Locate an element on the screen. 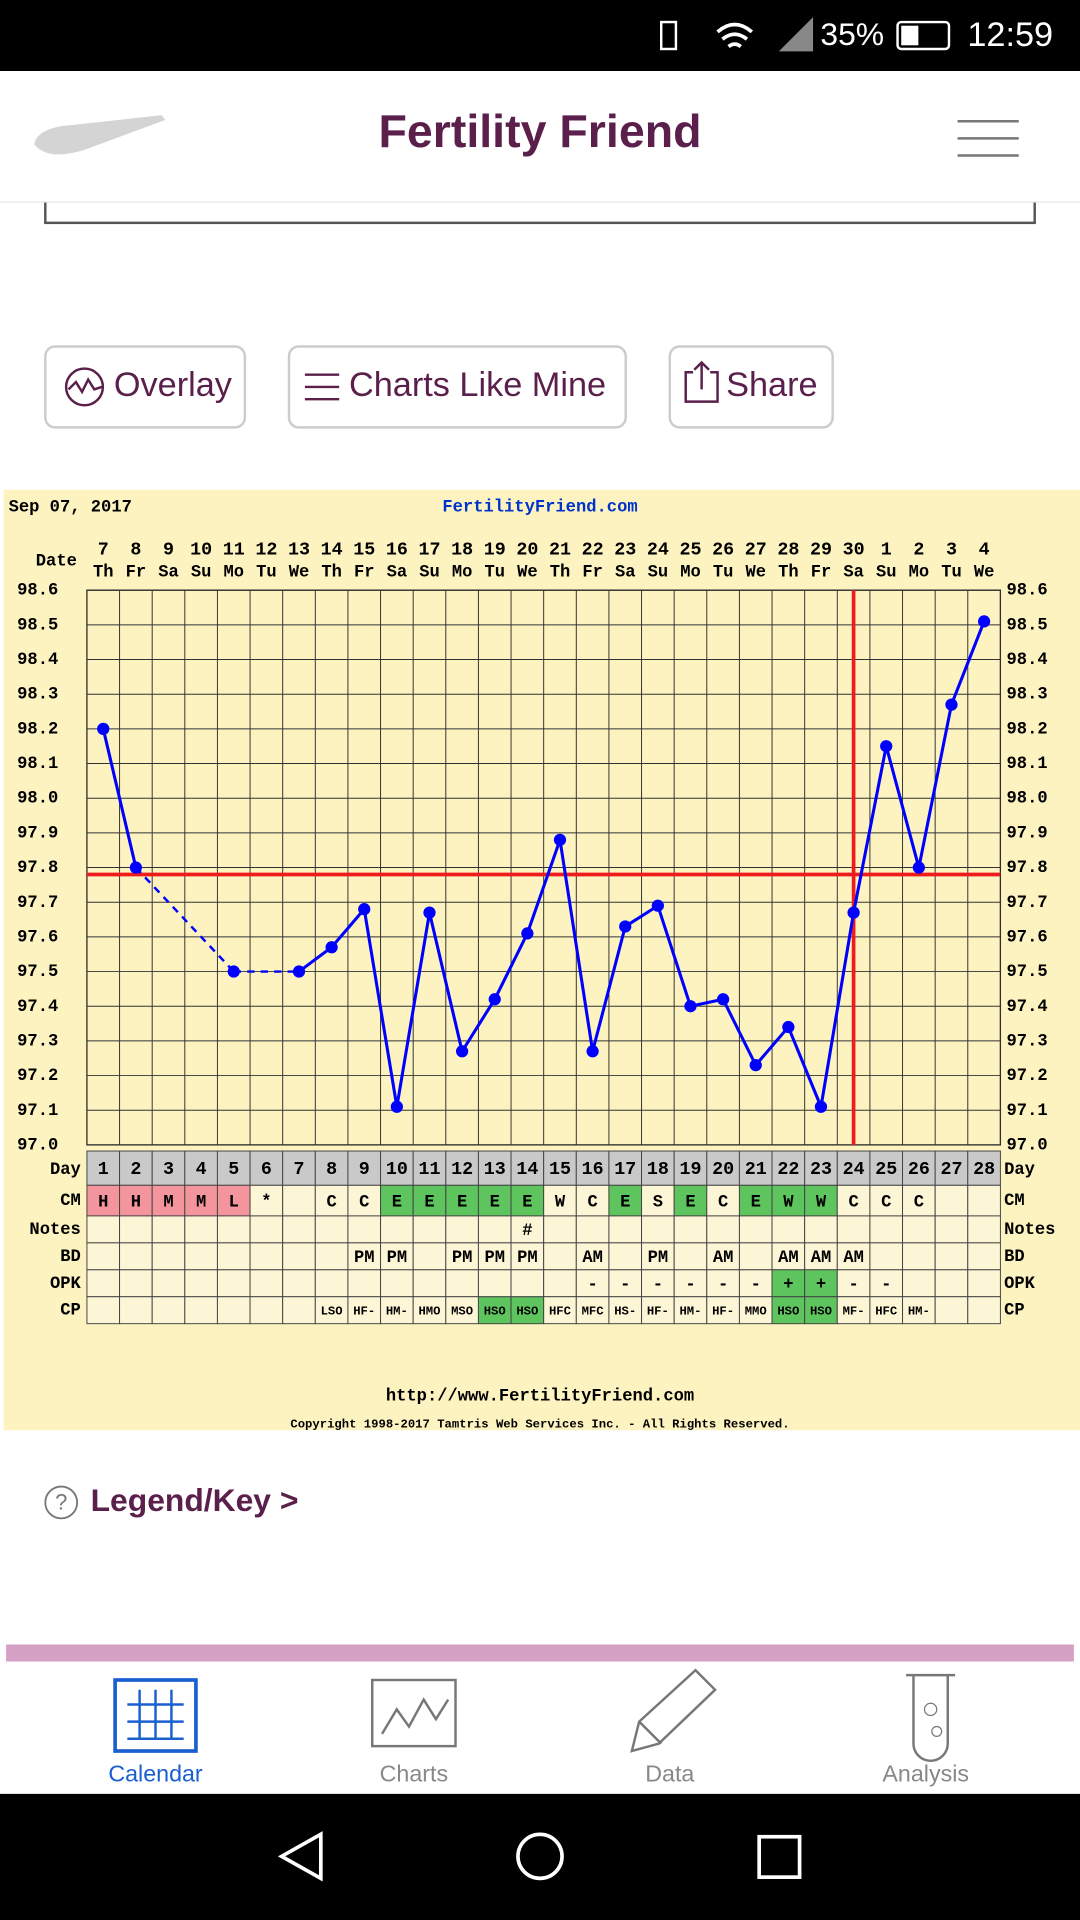 The height and width of the screenshot is (1920, 1080). cycle-day: 9 is located at coordinates (364, 1169).